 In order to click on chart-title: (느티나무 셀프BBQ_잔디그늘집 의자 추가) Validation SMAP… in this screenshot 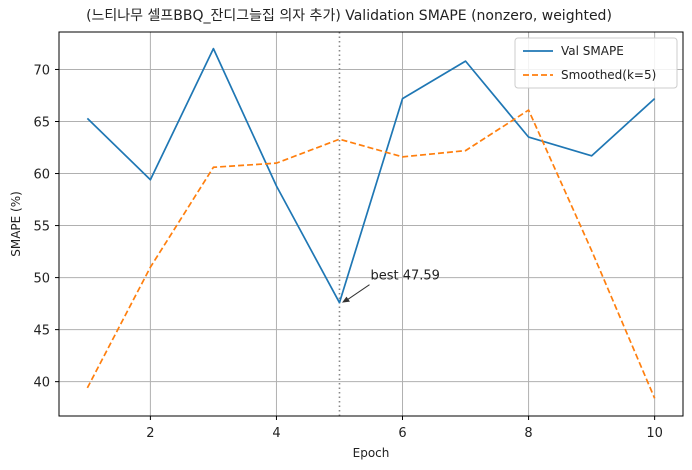, I will do `click(349, 16)`.